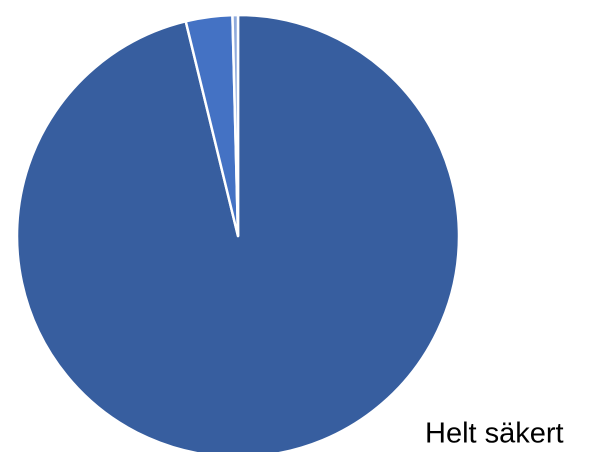  I want to click on legend-label: Helt säkert, so click(494, 434).